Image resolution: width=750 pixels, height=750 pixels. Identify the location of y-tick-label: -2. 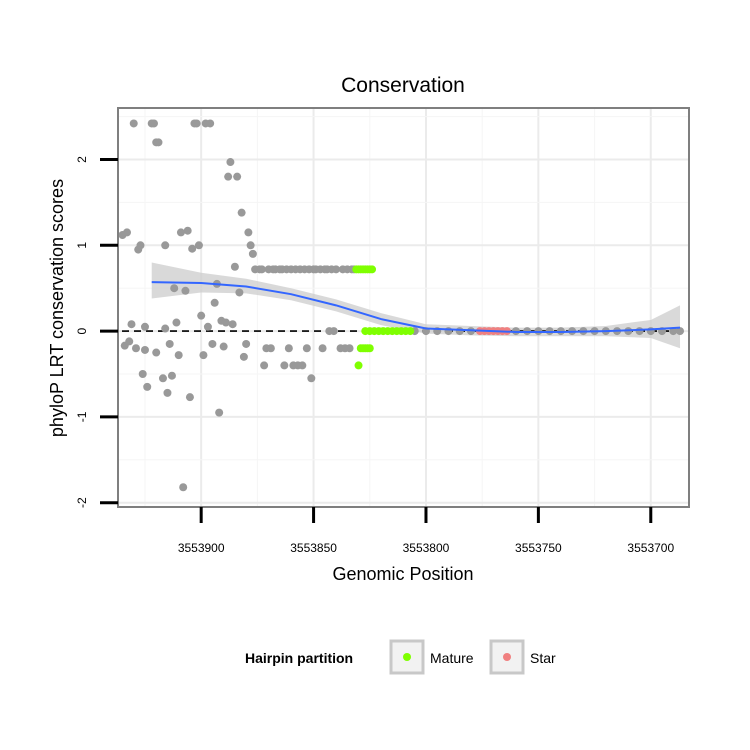
(82, 502).